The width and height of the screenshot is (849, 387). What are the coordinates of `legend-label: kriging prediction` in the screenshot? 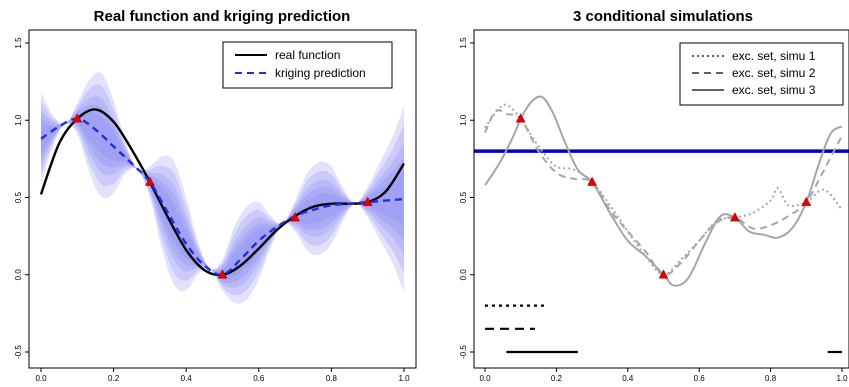 It's located at (320, 73).